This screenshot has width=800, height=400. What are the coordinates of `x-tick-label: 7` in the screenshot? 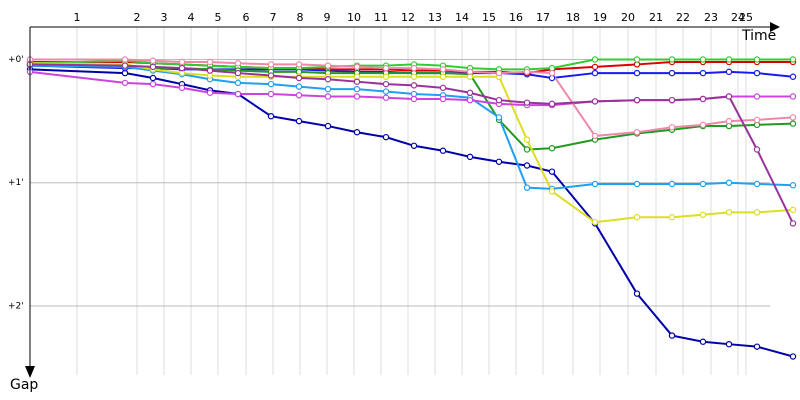 It's located at (273, 17).